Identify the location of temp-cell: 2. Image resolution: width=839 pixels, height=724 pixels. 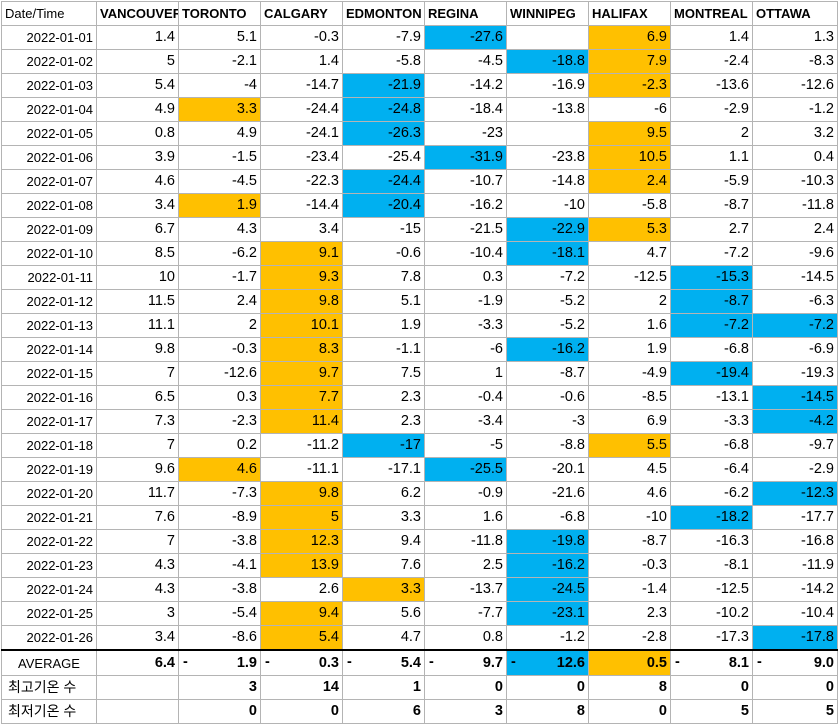
(219, 325).